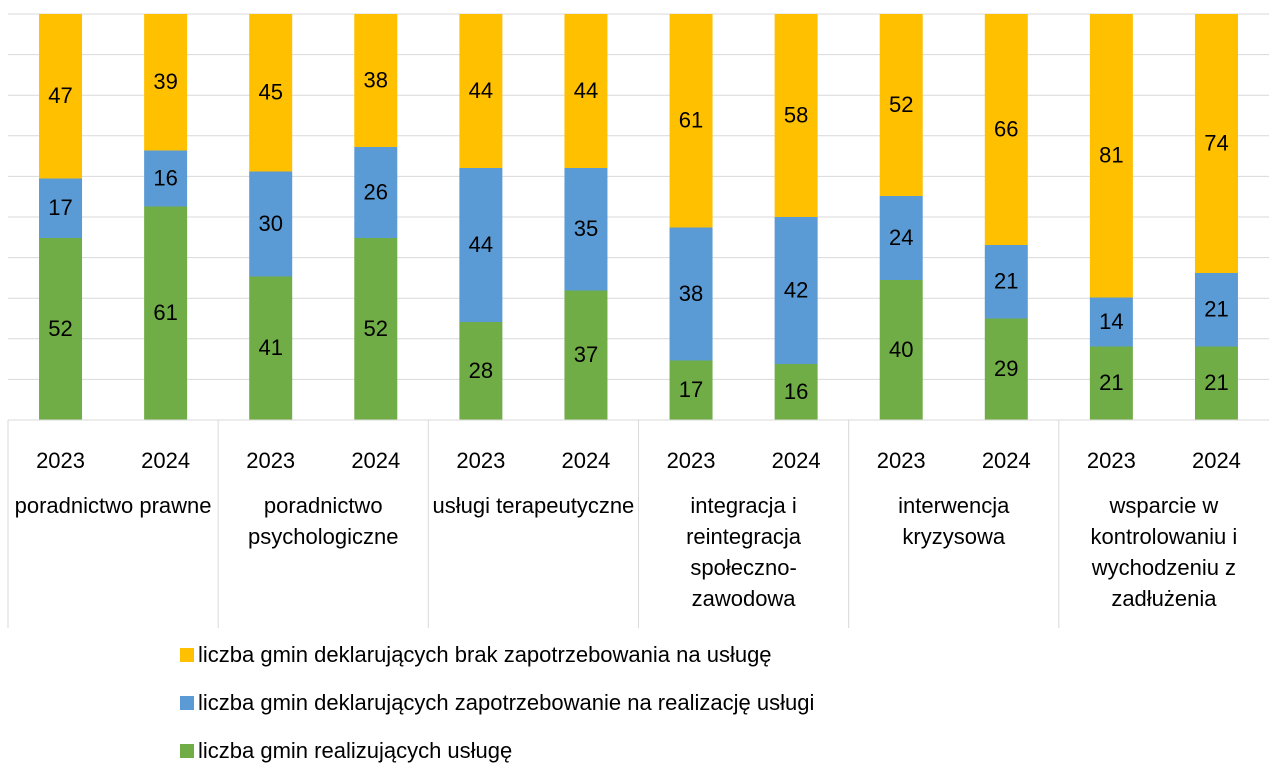  I want to click on data-label: 35, so click(586, 228).